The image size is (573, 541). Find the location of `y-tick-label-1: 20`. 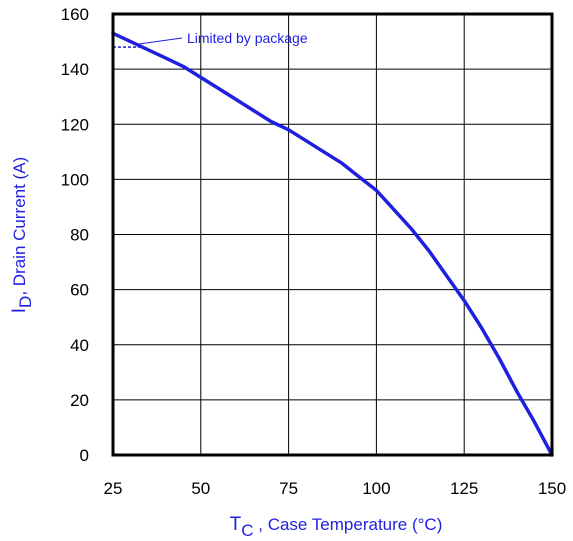

y-tick-label-1: 20 is located at coordinates (79, 400).